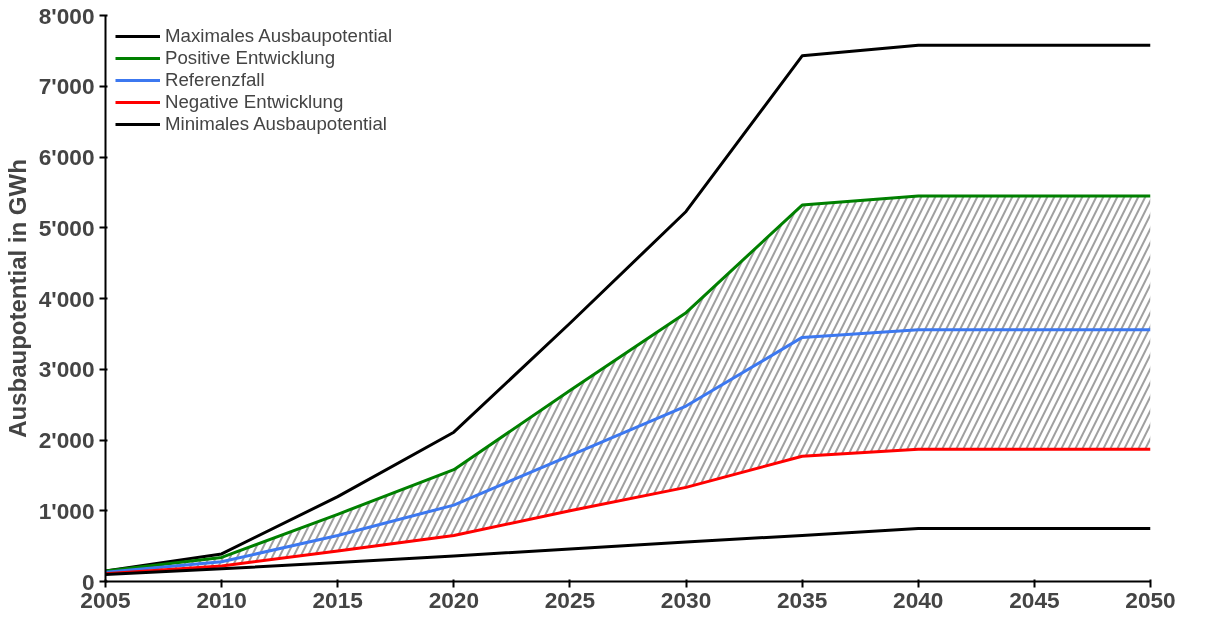 Image resolution: width=1206 pixels, height=618 pixels. What do you see at coordinates (66, 86) in the screenshot?
I see `y-tick-label: 7'000` at bounding box center [66, 86].